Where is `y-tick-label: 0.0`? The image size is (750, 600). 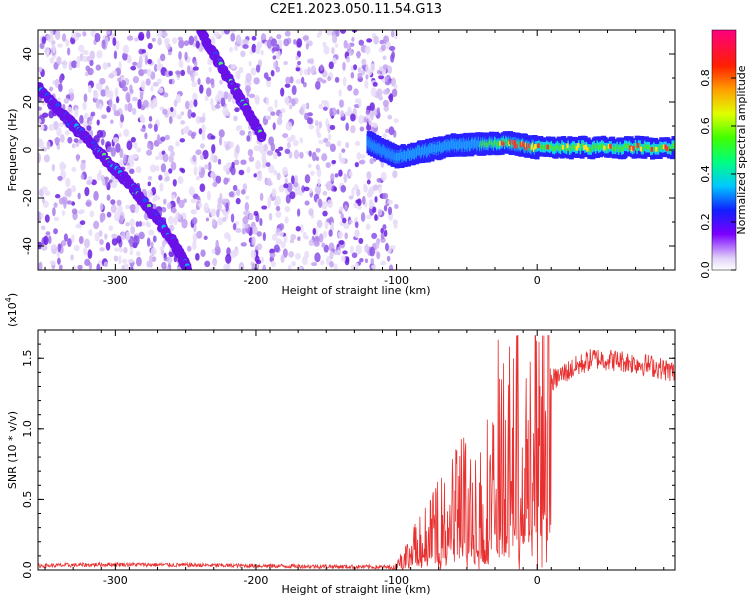 y-tick-label: 0.0 is located at coordinates (27, 570).